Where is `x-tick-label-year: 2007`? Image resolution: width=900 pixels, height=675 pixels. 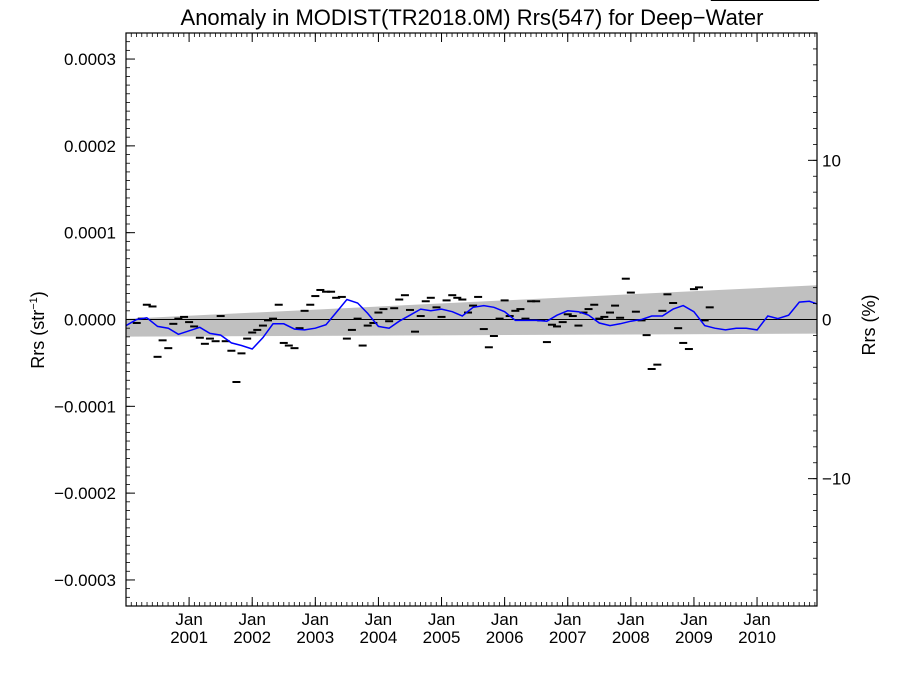 x-tick-label-year: 2007 is located at coordinates (568, 637).